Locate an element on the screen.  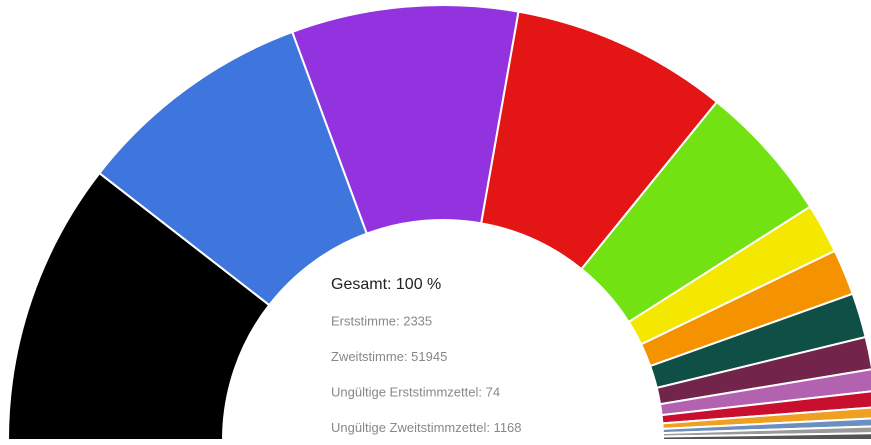
center-line: Erststimme: 2335 is located at coordinates (381, 320).